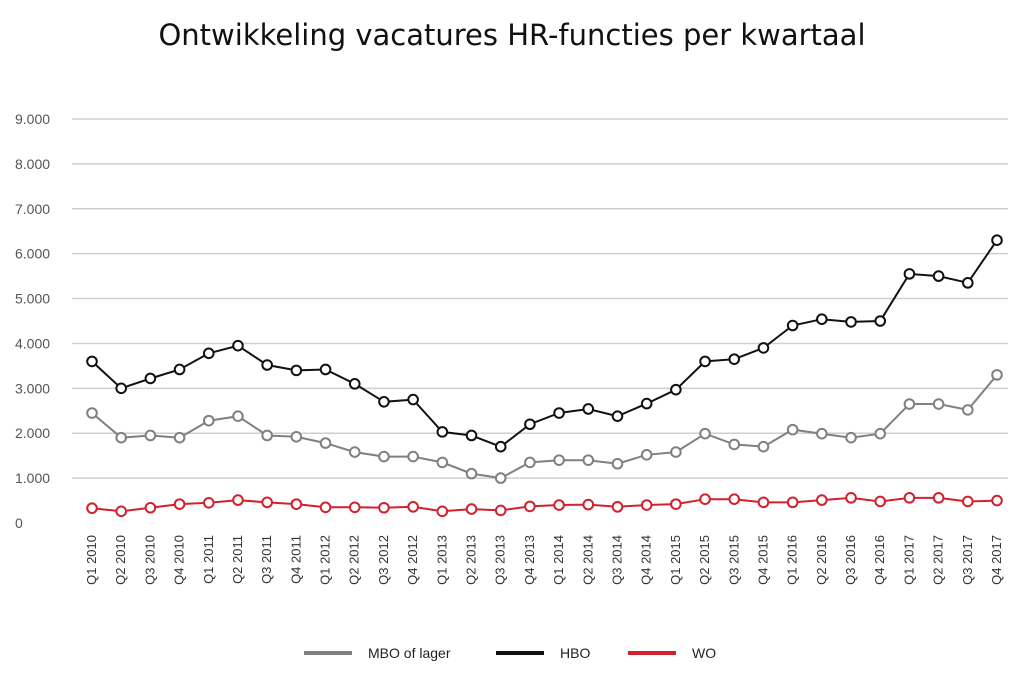 This screenshot has width=1024, height=679. What do you see at coordinates (377, 653) in the screenshot?
I see `legend-item: MBO of lager` at bounding box center [377, 653].